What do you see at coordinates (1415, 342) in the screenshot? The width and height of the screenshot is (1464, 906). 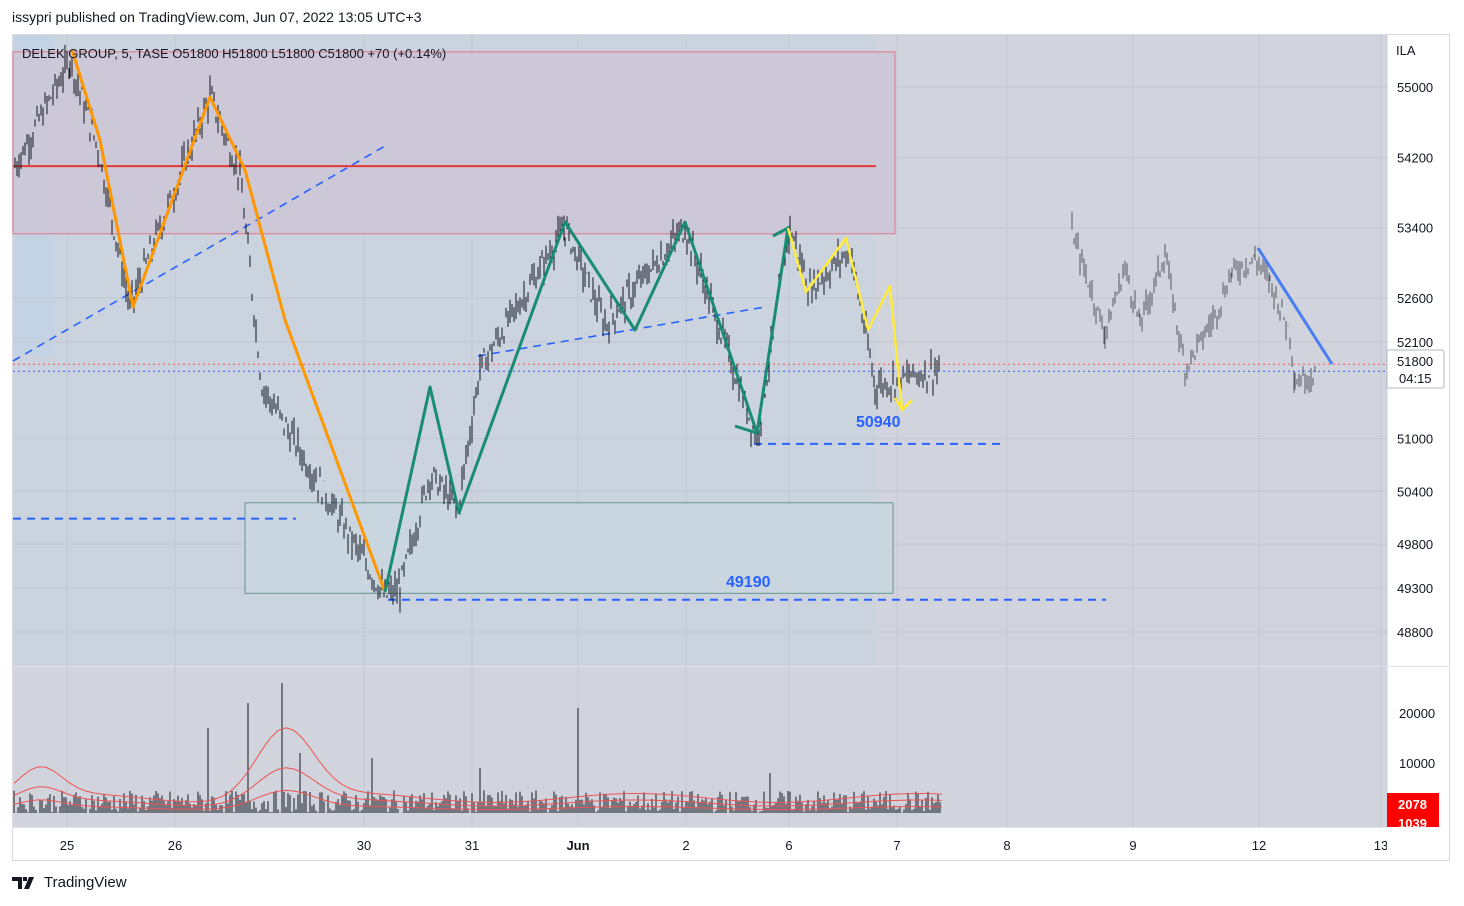 I see `price-tick-4: 52100` at bounding box center [1415, 342].